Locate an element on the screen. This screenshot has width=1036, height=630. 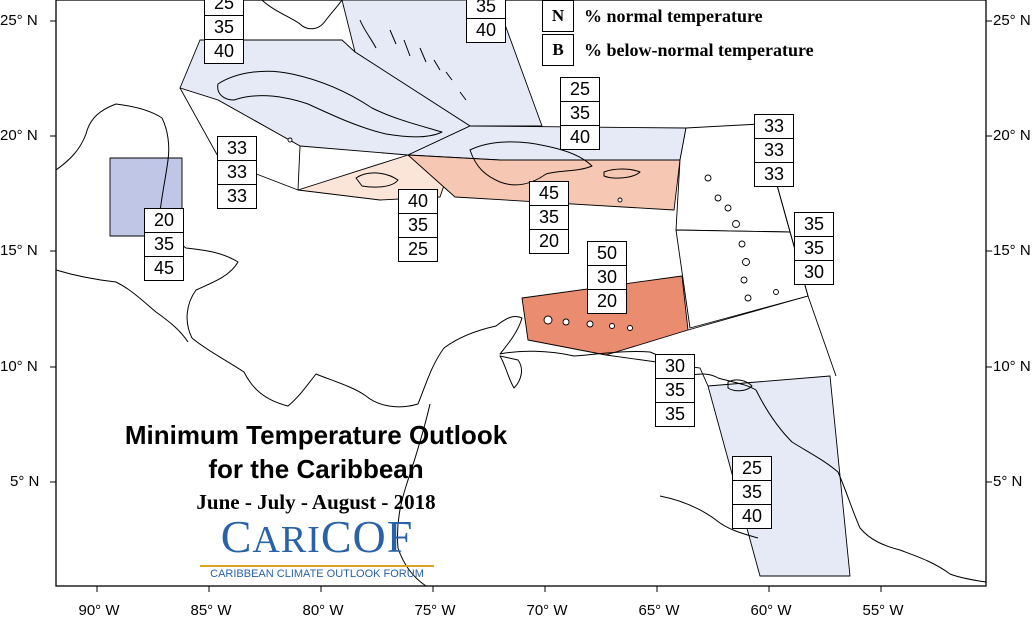
coast-maracaibo is located at coordinates (510, 372).